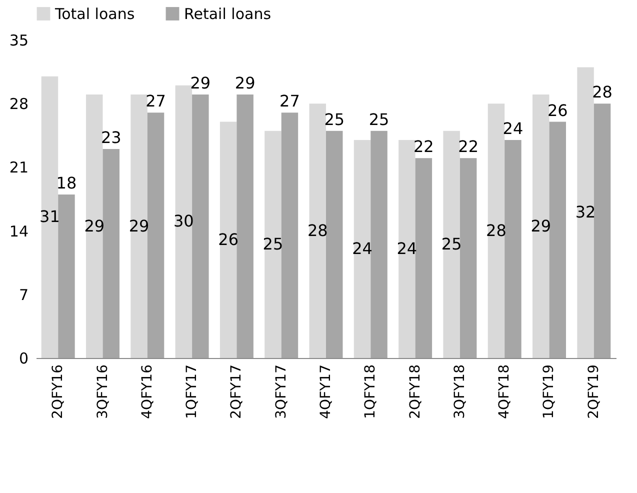 The width and height of the screenshot is (637, 493). Describe the element at coordinates (504, 391) in the screenshot. I see `x-tick-label: 4QFY18` at that location.